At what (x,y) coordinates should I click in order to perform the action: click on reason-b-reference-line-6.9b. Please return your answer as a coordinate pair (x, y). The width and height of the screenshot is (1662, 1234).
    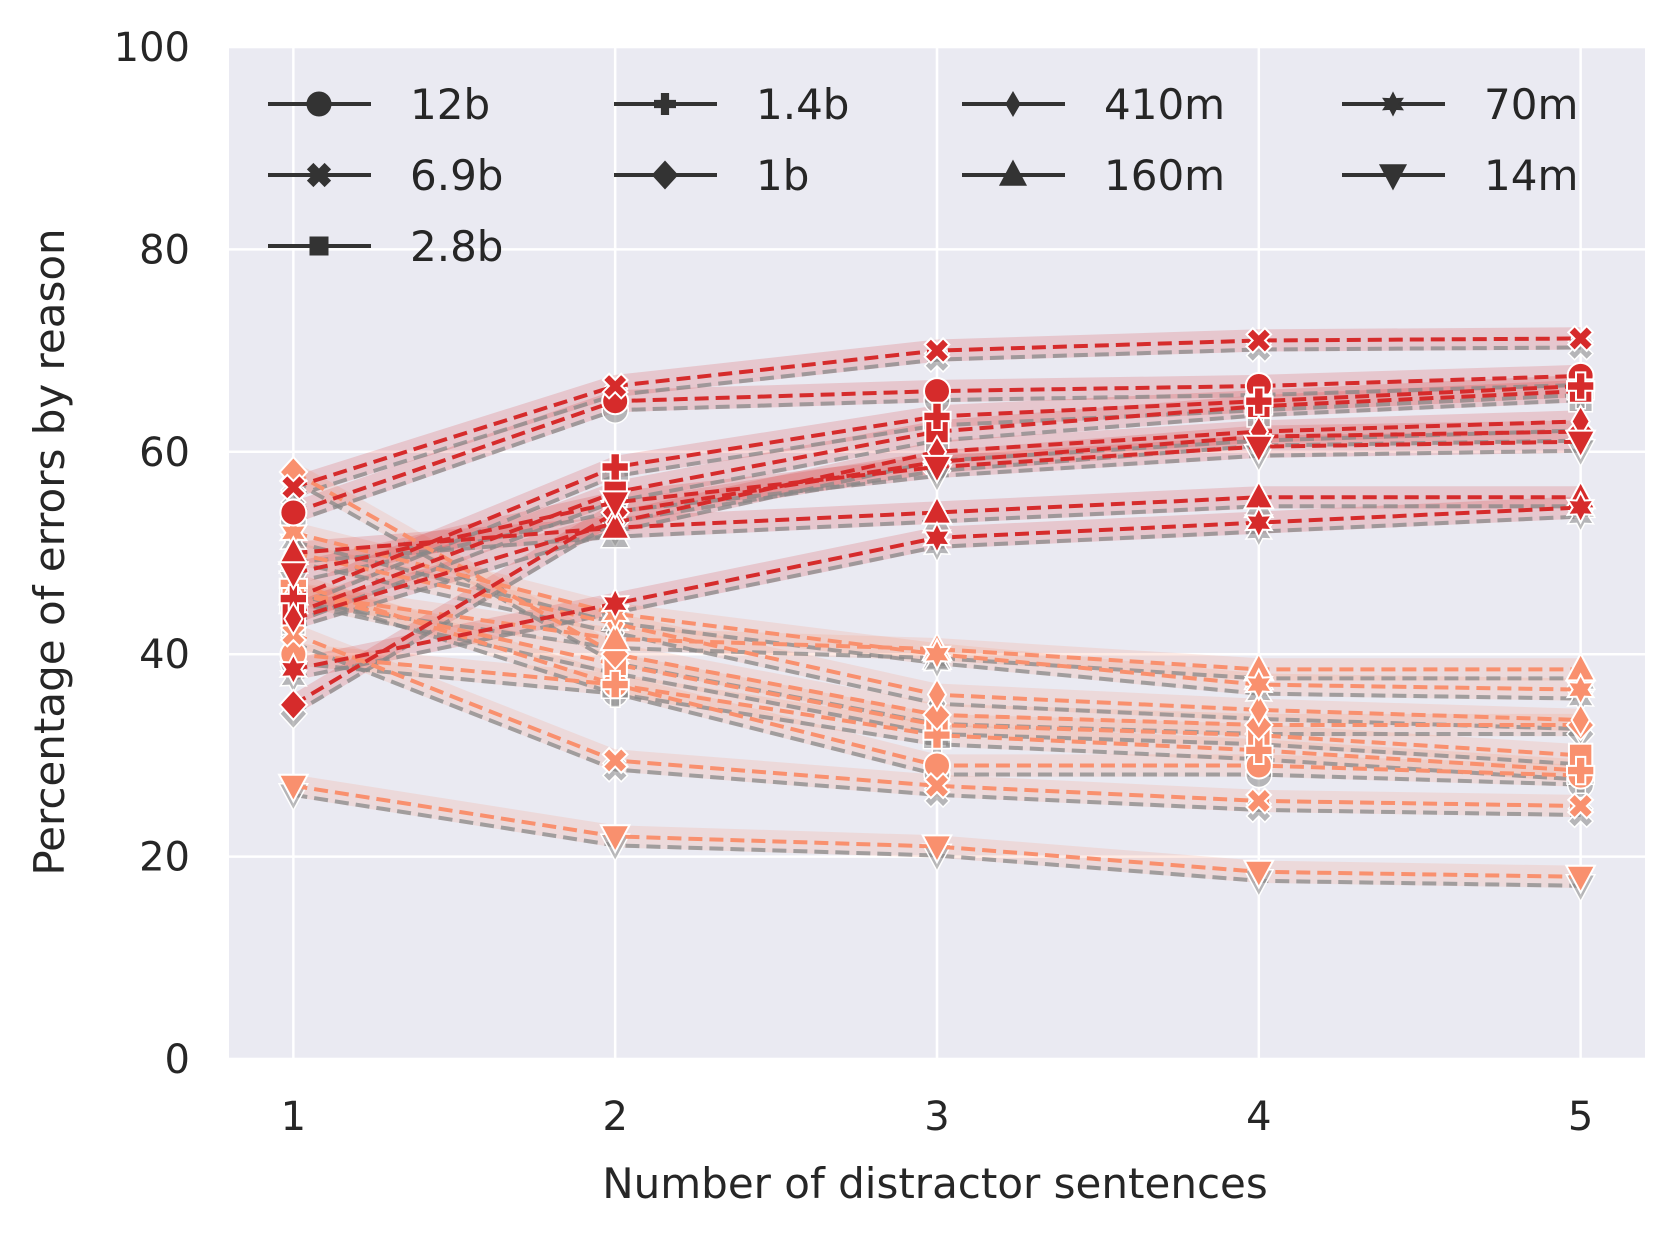
    Looking at the image, I should click on (936, 729).